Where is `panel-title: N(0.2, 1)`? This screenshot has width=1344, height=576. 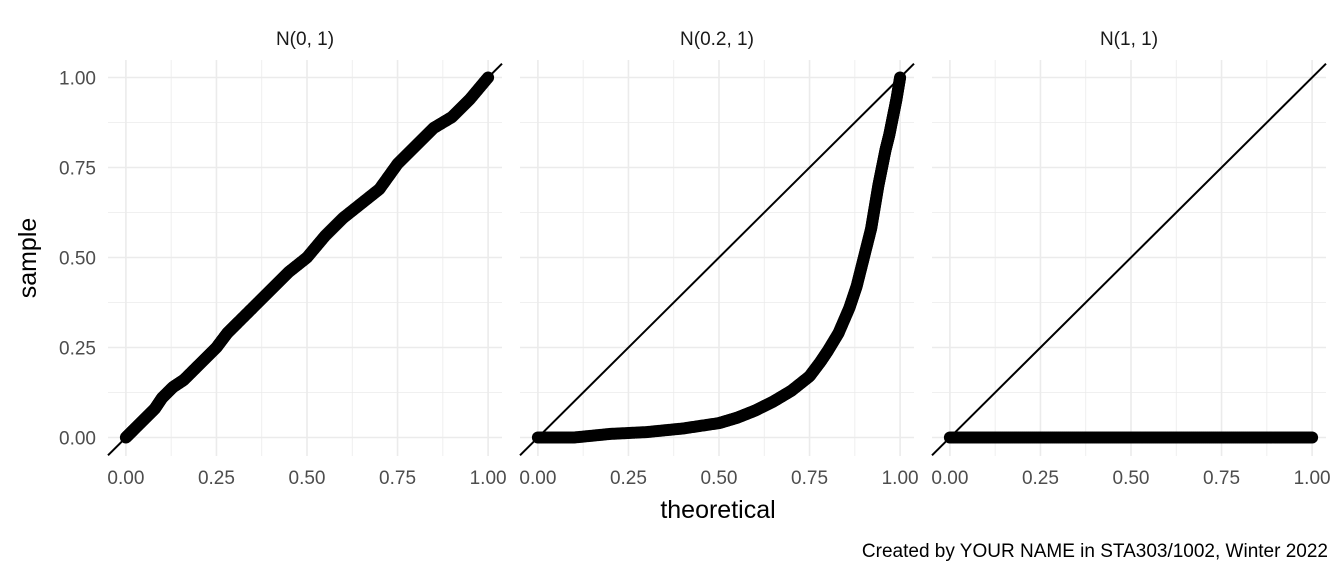
panel-title: N(0.2, 1) is located at coordinates (717, 39).